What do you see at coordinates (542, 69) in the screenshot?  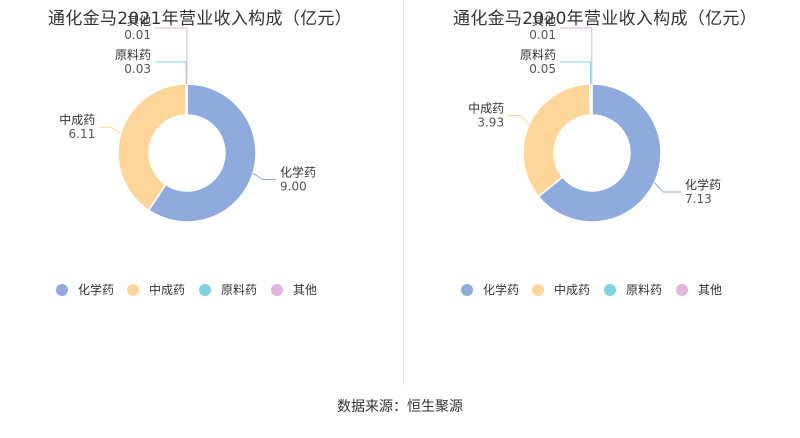 I see `value-label-api: 0.05` at bounding box center [542, 69].